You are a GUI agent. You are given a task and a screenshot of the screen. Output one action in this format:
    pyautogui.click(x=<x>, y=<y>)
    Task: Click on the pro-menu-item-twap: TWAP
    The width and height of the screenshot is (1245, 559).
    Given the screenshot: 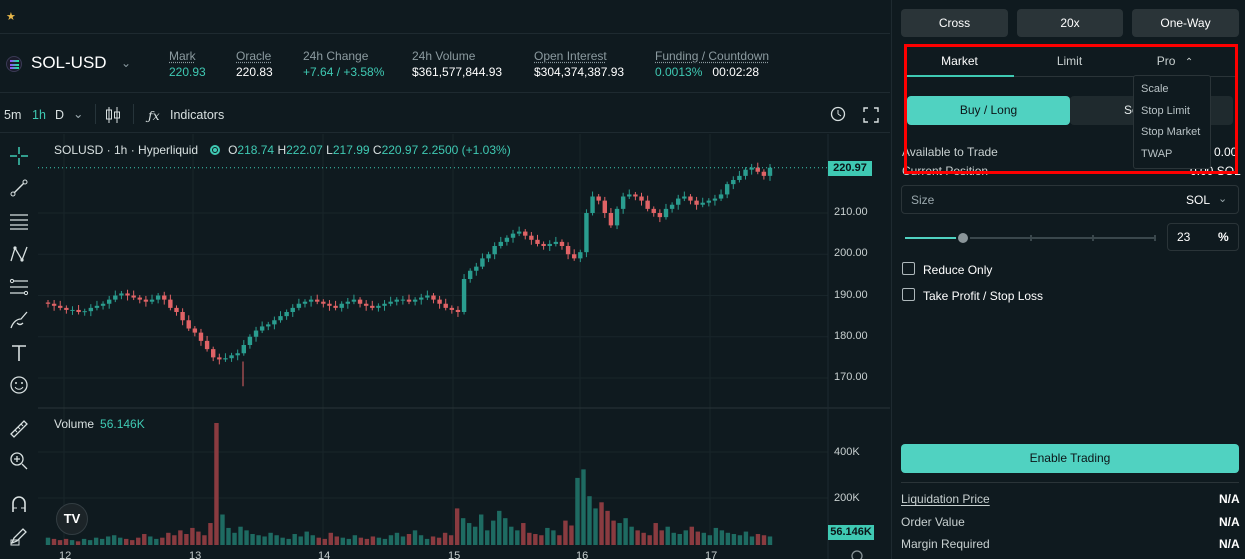 What is the action you would take?
    pyautogui.click(x=1157, y=154)
    